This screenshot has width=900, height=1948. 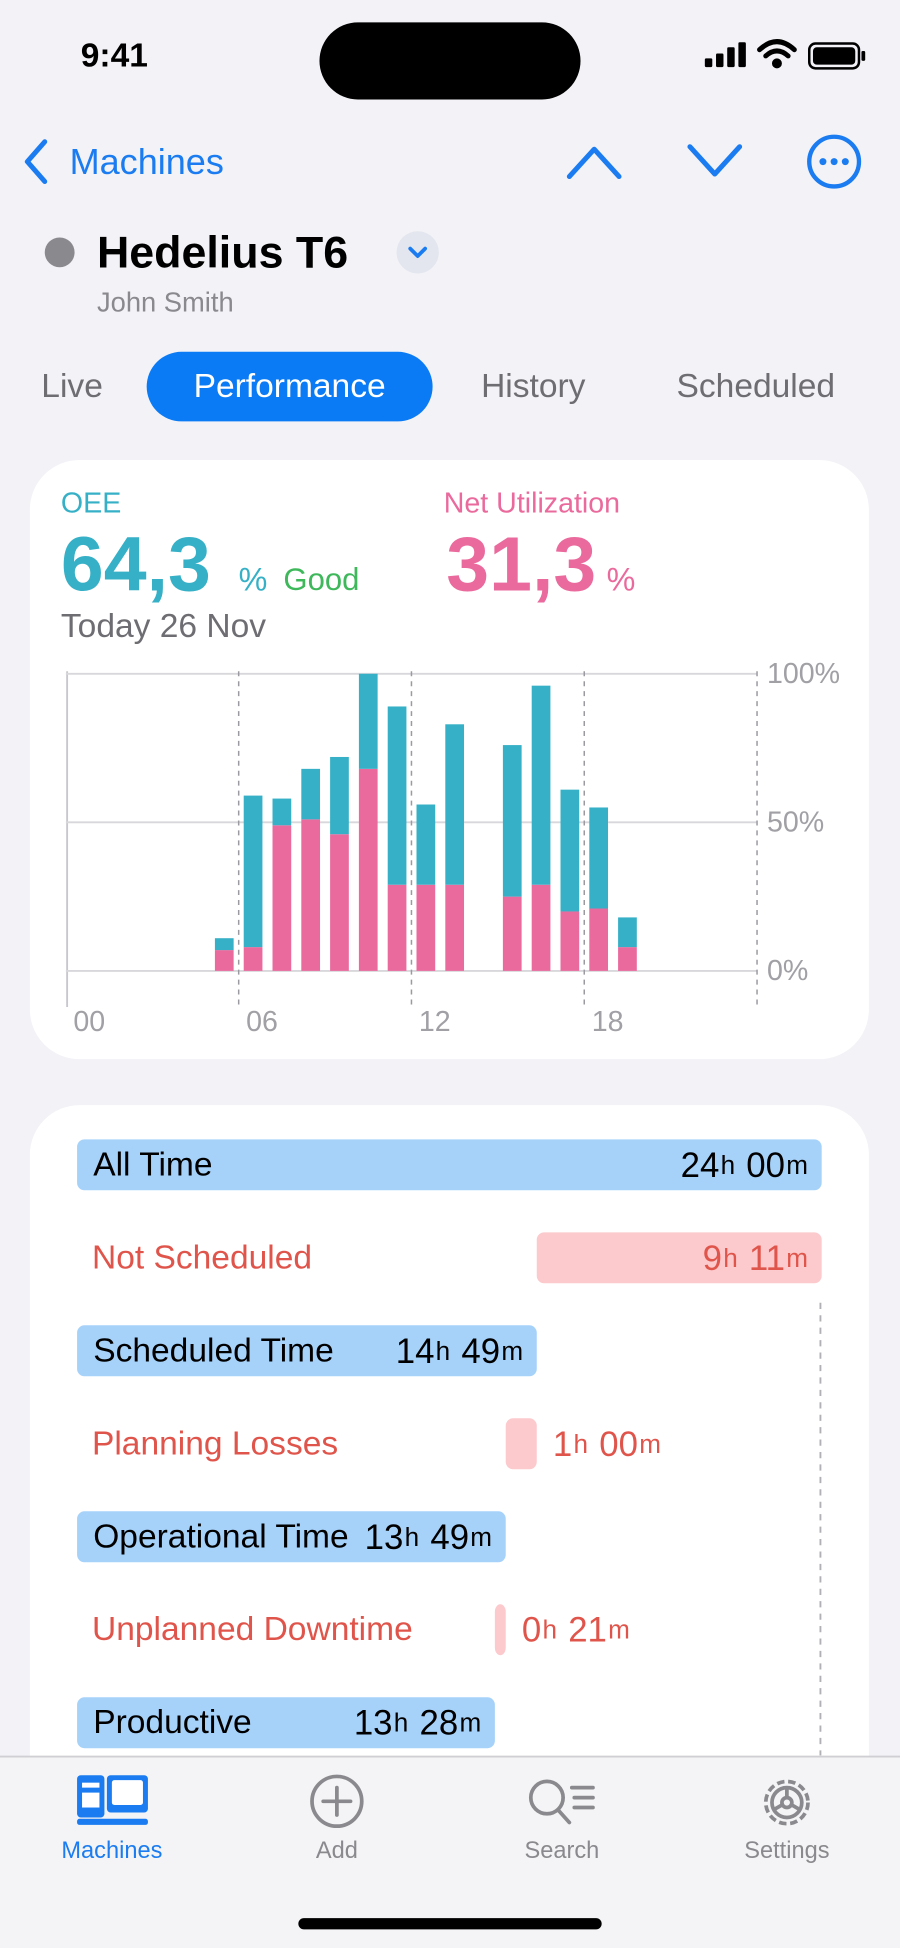 I want to click on duration-hours: 9, so click(x=712, y=1257).